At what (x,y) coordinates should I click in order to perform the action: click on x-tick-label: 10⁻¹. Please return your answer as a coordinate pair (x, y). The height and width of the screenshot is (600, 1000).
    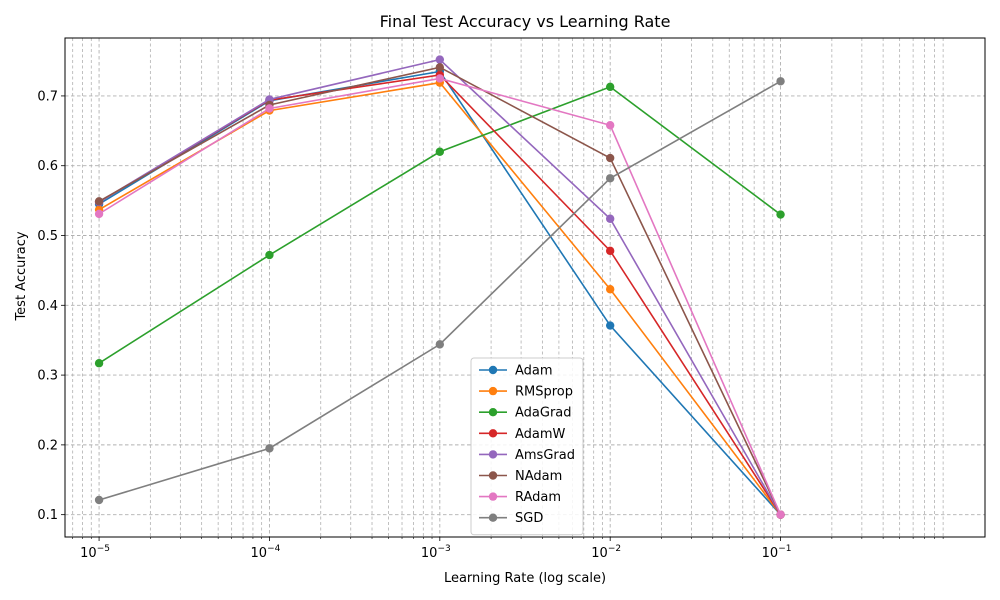
    Looking at the image, I should click on (777, 552).